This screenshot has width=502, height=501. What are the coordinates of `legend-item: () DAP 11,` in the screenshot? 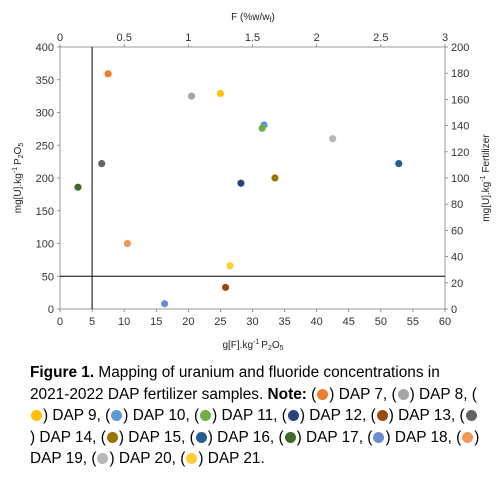 It's located at (238, 415).